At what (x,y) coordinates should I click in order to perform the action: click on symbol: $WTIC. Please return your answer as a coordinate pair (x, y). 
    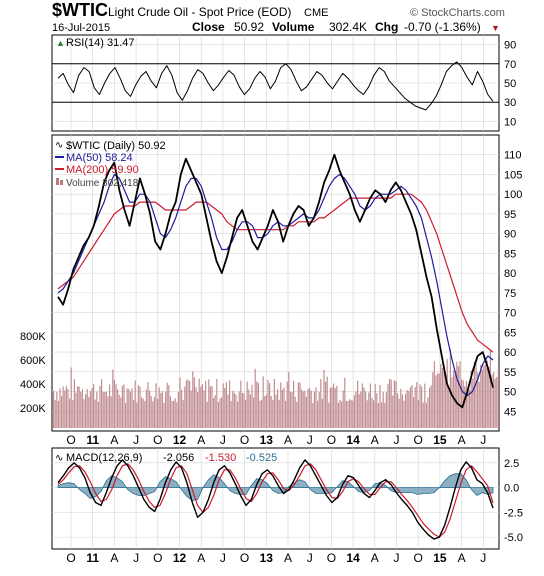
    Looking at the image, I should click on (80, 10).